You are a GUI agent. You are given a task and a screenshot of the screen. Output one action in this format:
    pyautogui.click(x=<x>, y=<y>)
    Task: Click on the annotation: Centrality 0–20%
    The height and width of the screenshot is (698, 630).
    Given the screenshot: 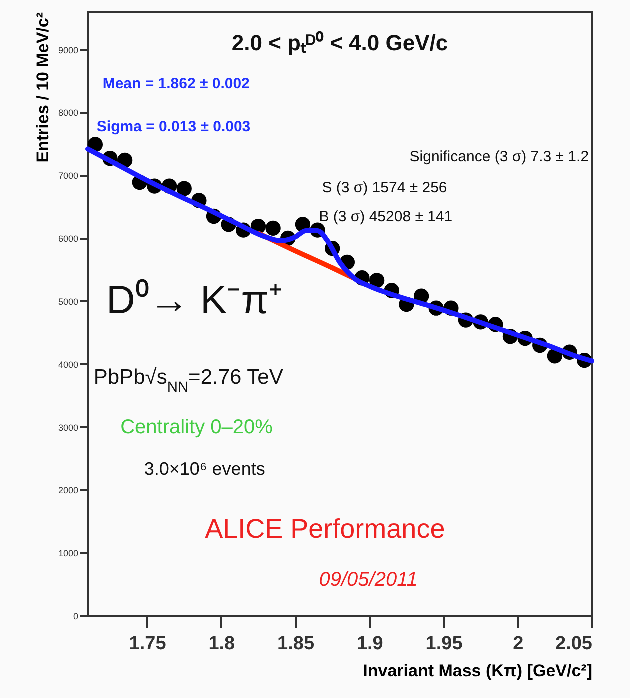 What is the action you would take?
    pyautogui.click(x=197, y=427)
    